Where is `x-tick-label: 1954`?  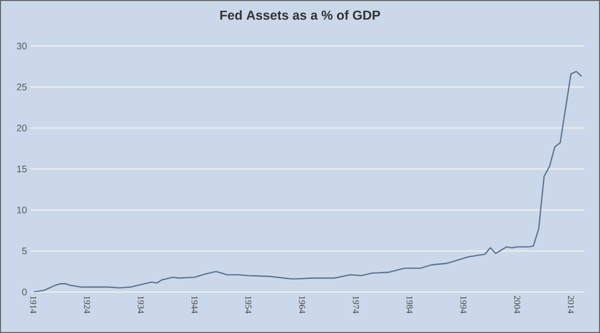
x-tick-label: 1954 is located at coordinates (248, 305).